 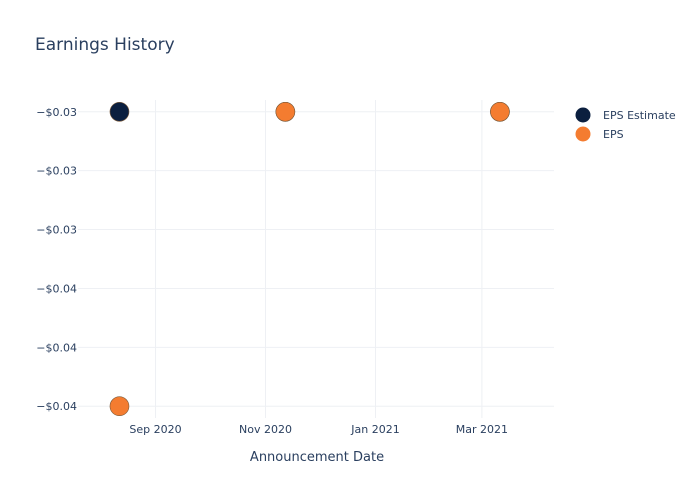 What do you see at coordinates (613, 134) in the screenshot?
I see `legend-label: EPS` at bounding box center [613, 134].